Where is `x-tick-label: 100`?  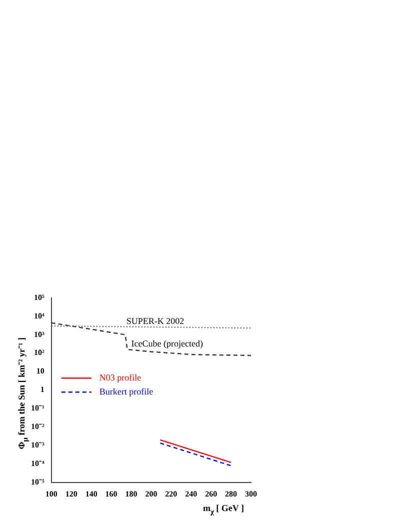
x-tick-label: 100 is located at coordinates (51, 493).